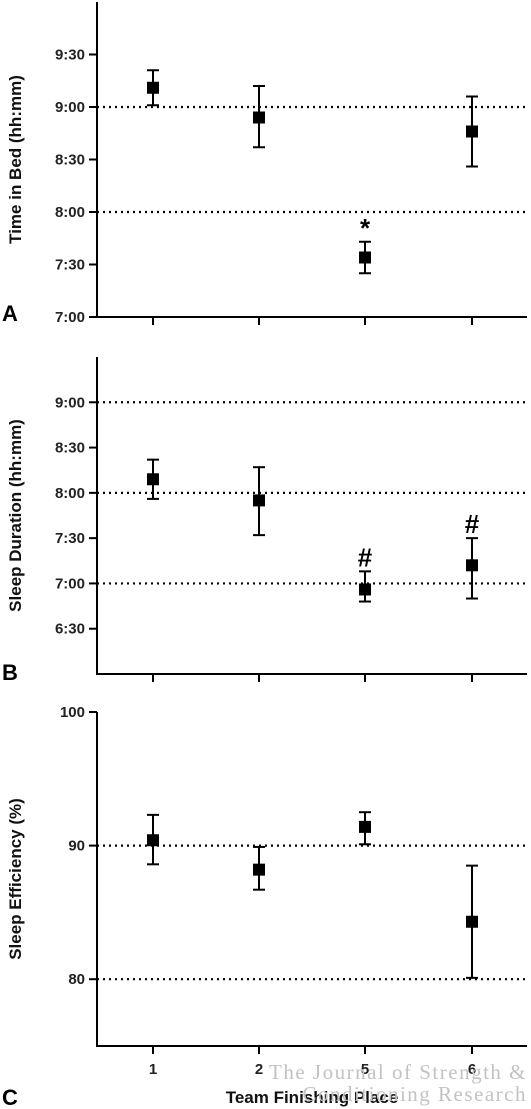 Image resolution: width=531 pixels, height=1109 pixels. I want to click on significance-mark: *, so click(365, 228).